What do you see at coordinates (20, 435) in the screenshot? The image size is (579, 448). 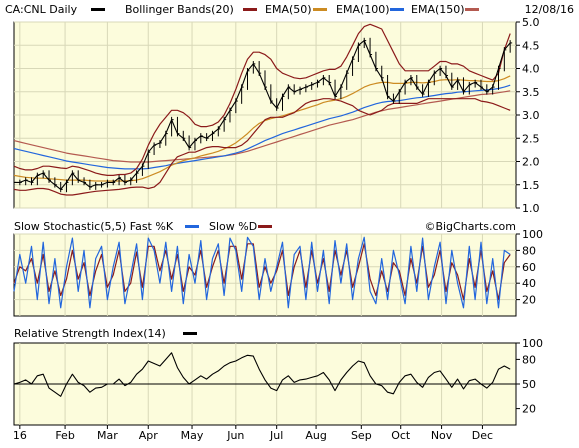 I see `time-tick-label-0: 16` at bounding box center [20, 435].